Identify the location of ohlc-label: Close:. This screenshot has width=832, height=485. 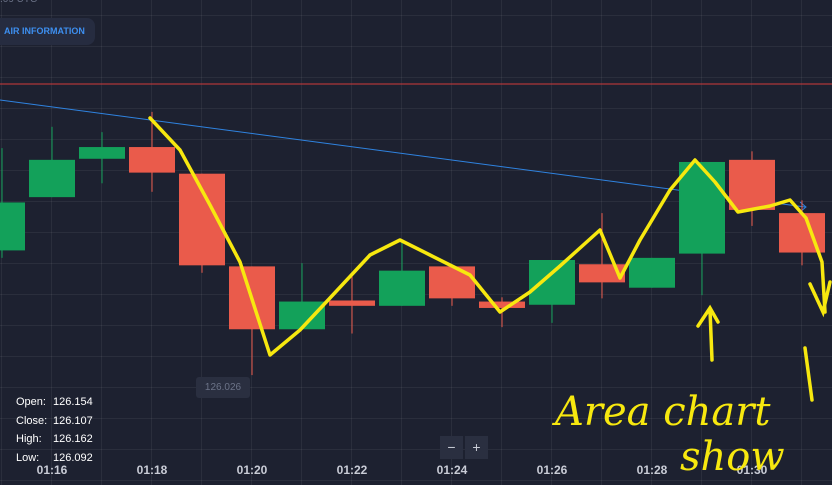
(32, 420).